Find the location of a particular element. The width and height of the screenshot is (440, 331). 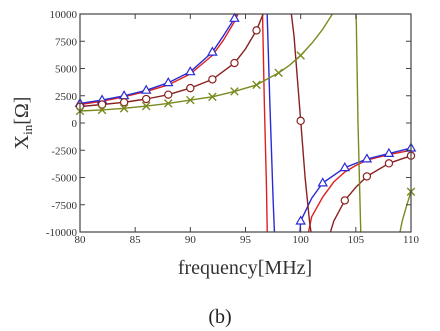

y-axis-label: Xin[Ω] is located at coordinates (23, 123).